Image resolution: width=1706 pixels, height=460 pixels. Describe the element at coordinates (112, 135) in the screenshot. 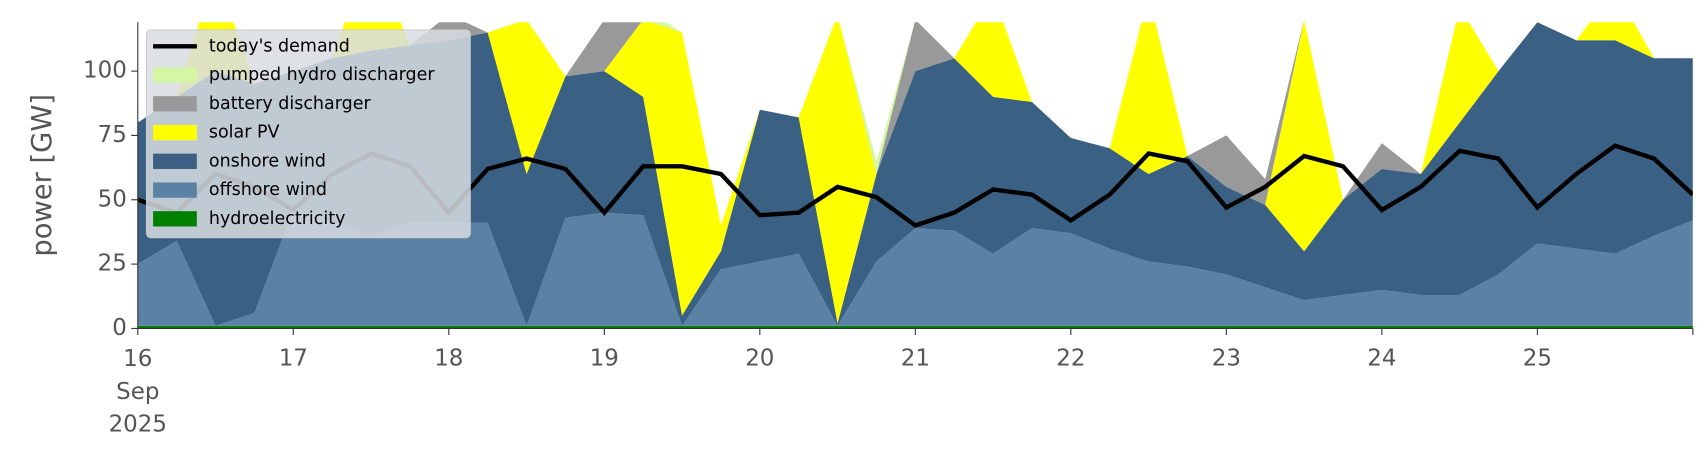

I see `y-tick-label: 75` at that location.